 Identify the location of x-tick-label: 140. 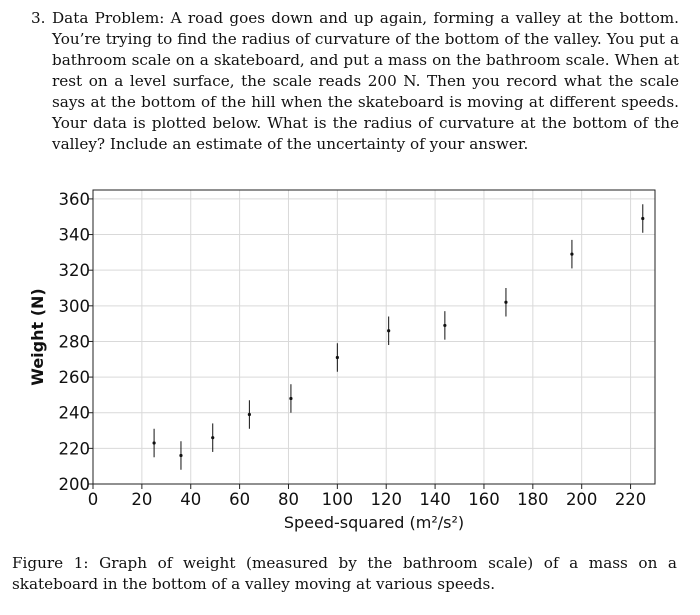
(435, 499).